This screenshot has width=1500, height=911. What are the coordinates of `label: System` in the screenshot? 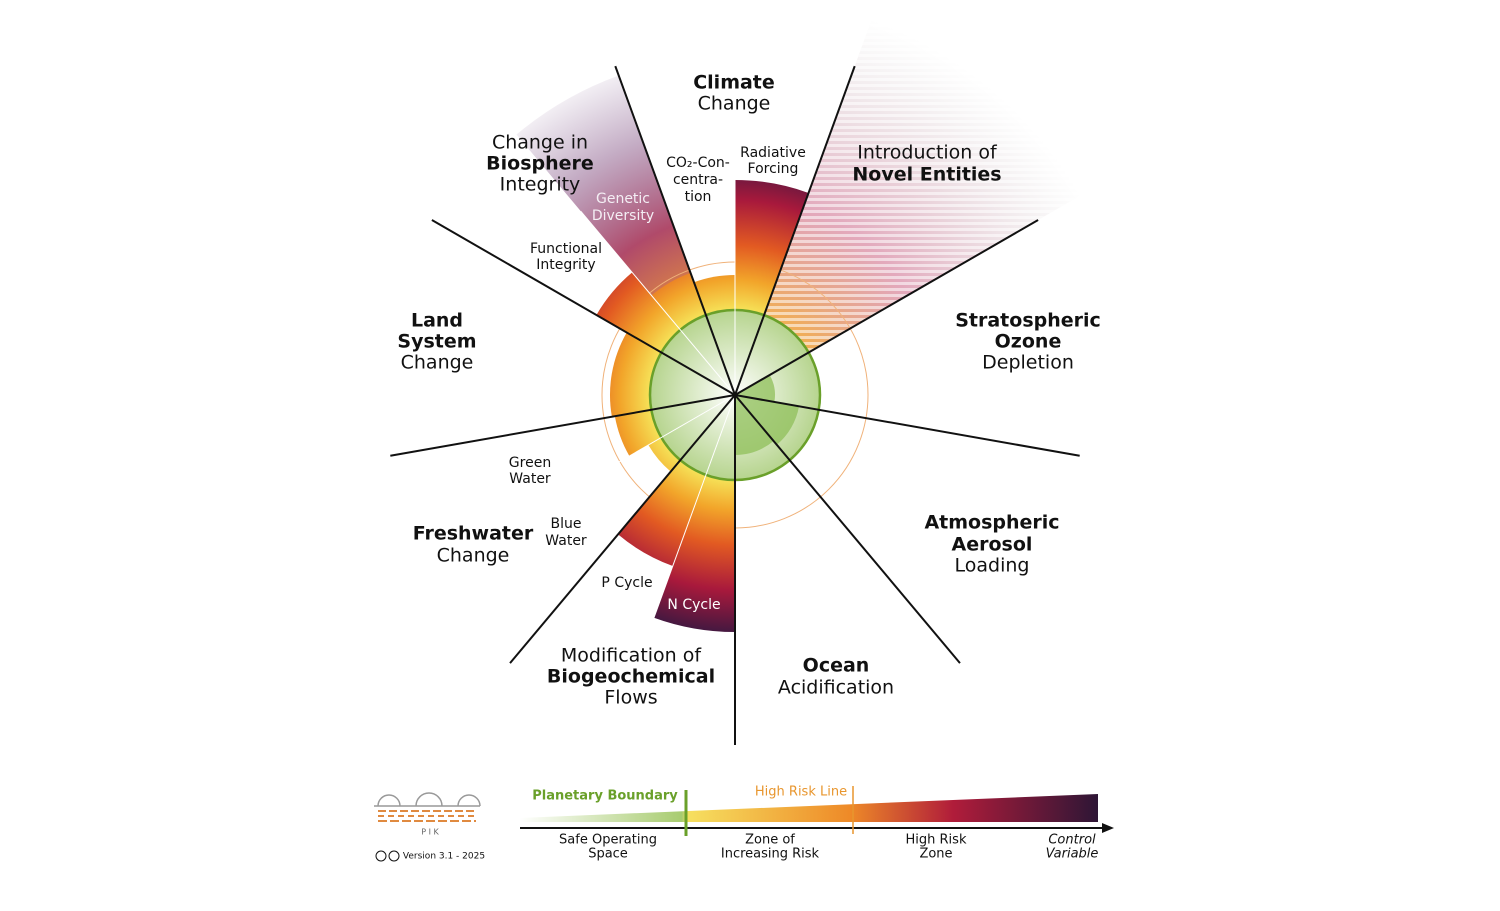 It's located at (436, 342).